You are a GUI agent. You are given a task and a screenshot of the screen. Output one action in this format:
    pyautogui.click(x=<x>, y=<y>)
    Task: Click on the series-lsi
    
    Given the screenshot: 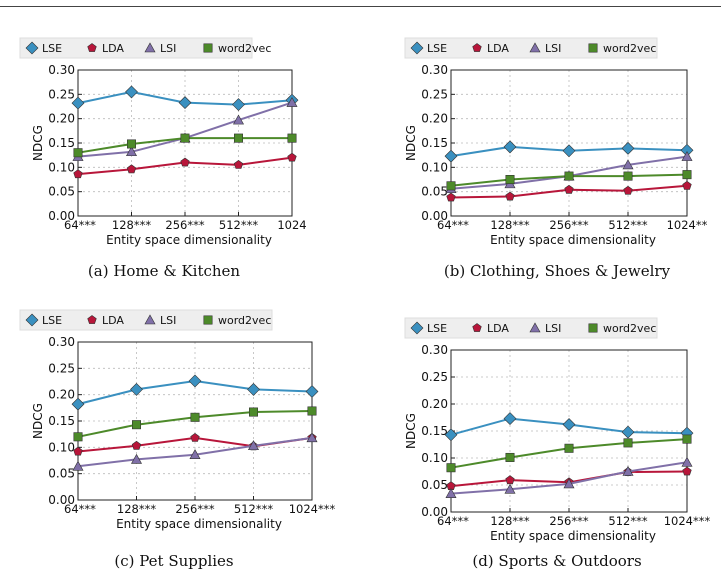 What is the action you would take?
    pyautogui.click(x=569, y=477)
    